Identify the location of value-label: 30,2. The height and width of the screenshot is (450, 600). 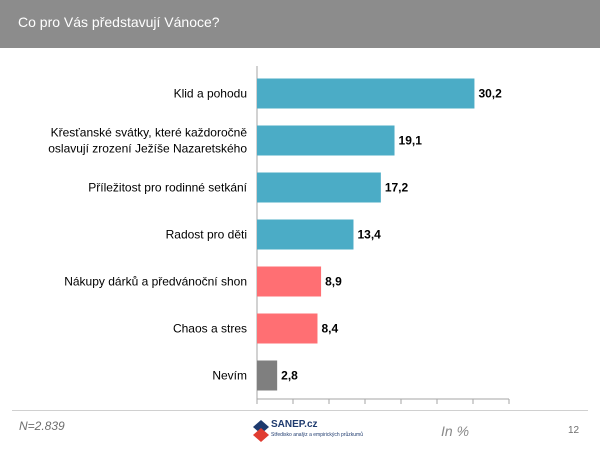
(490, 94).